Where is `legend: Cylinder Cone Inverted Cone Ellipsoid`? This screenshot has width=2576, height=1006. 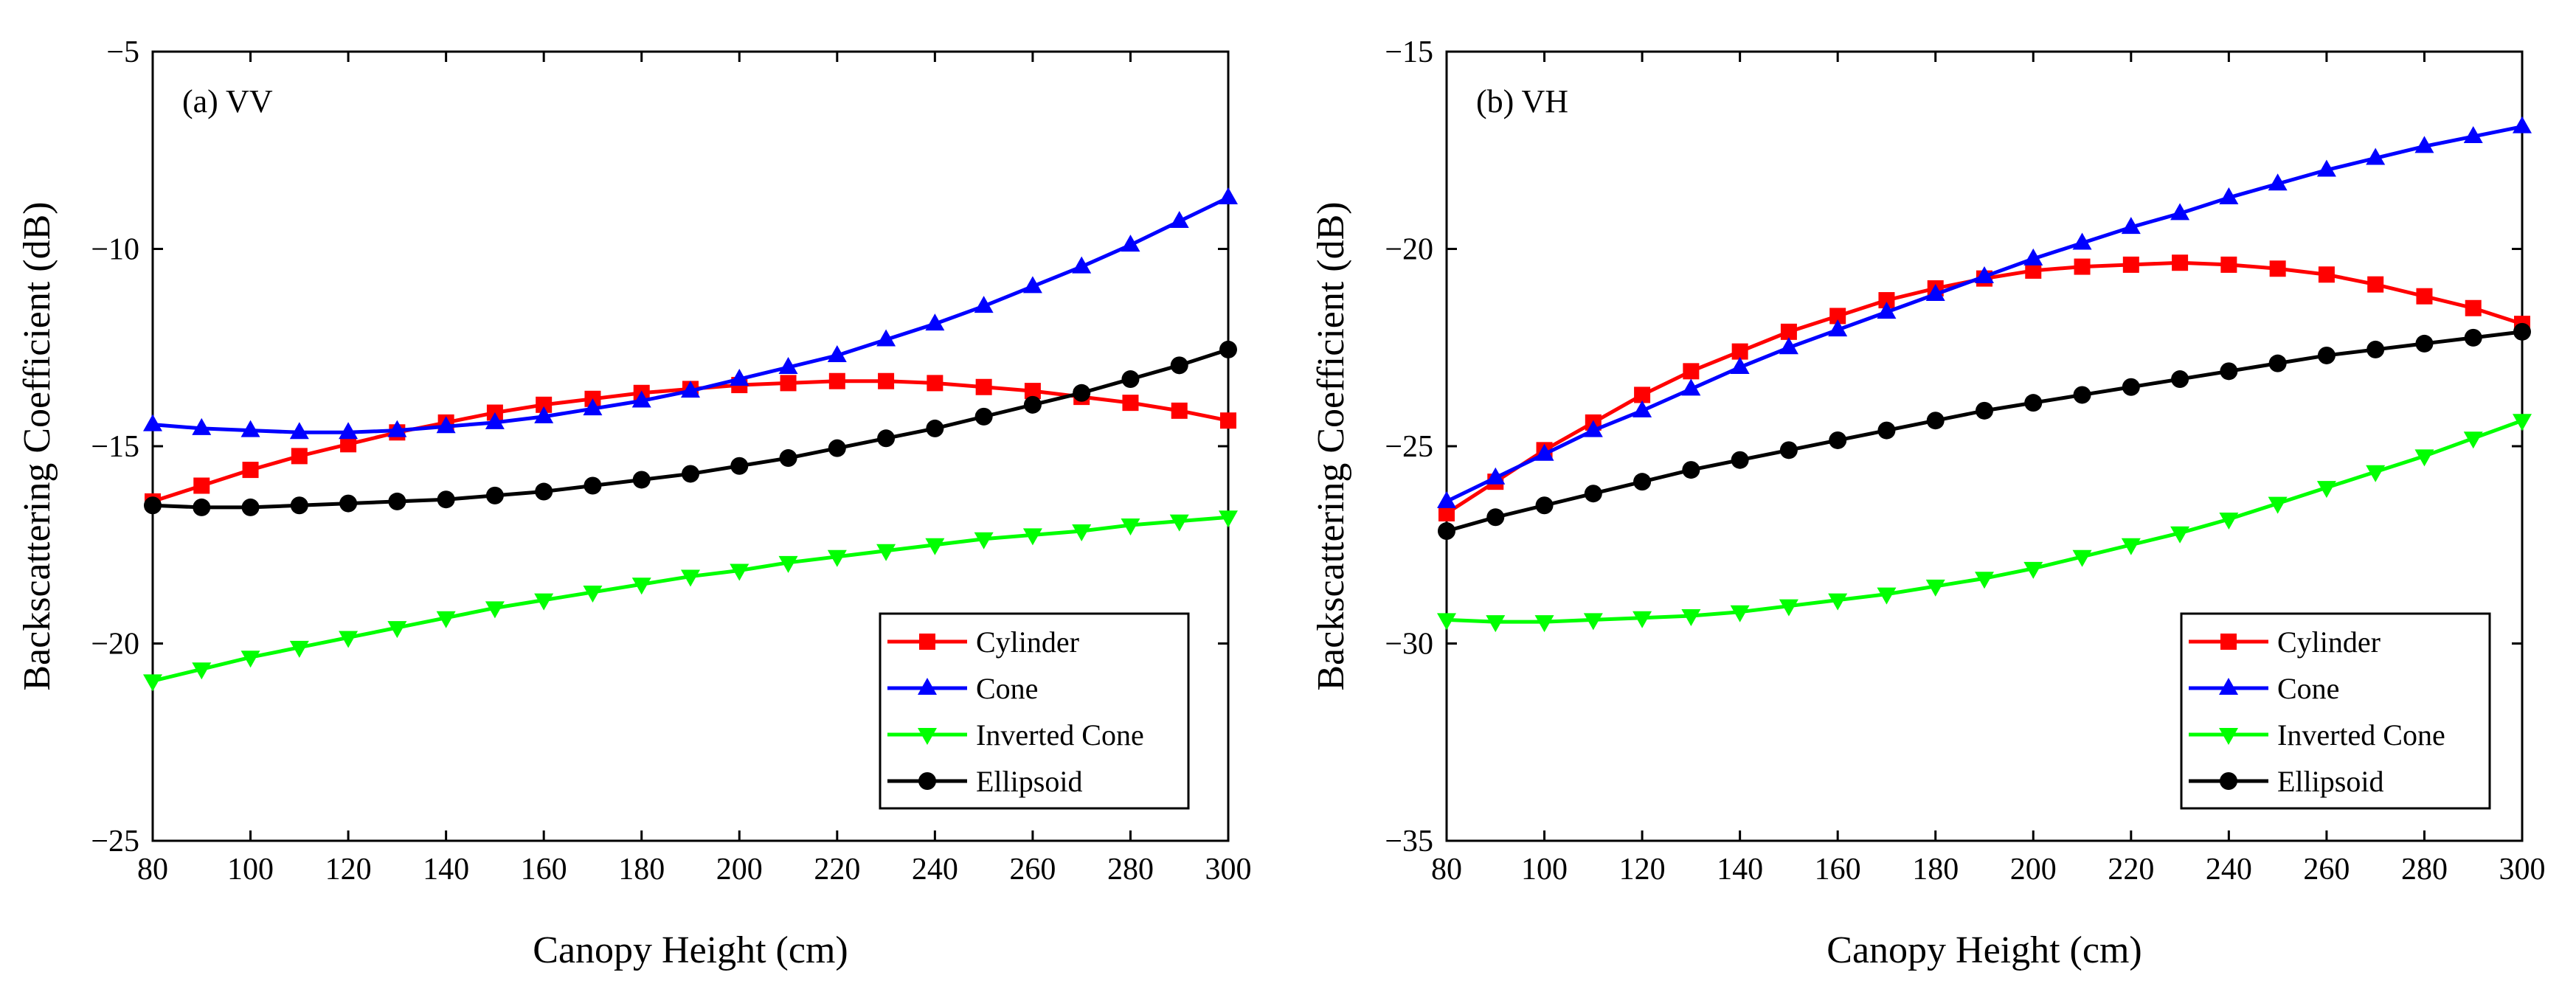
legend: Cylinder Cone Inverted Cone Ellipsoid is located at coordinates (2335, 711).